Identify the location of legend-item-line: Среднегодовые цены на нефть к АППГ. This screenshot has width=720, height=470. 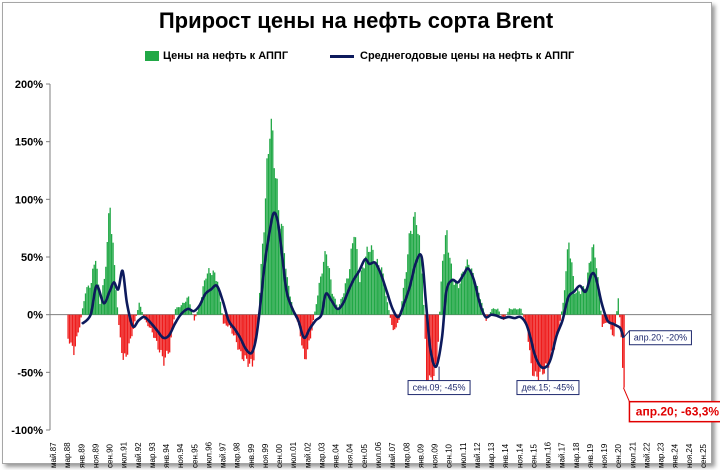
(452, 56).